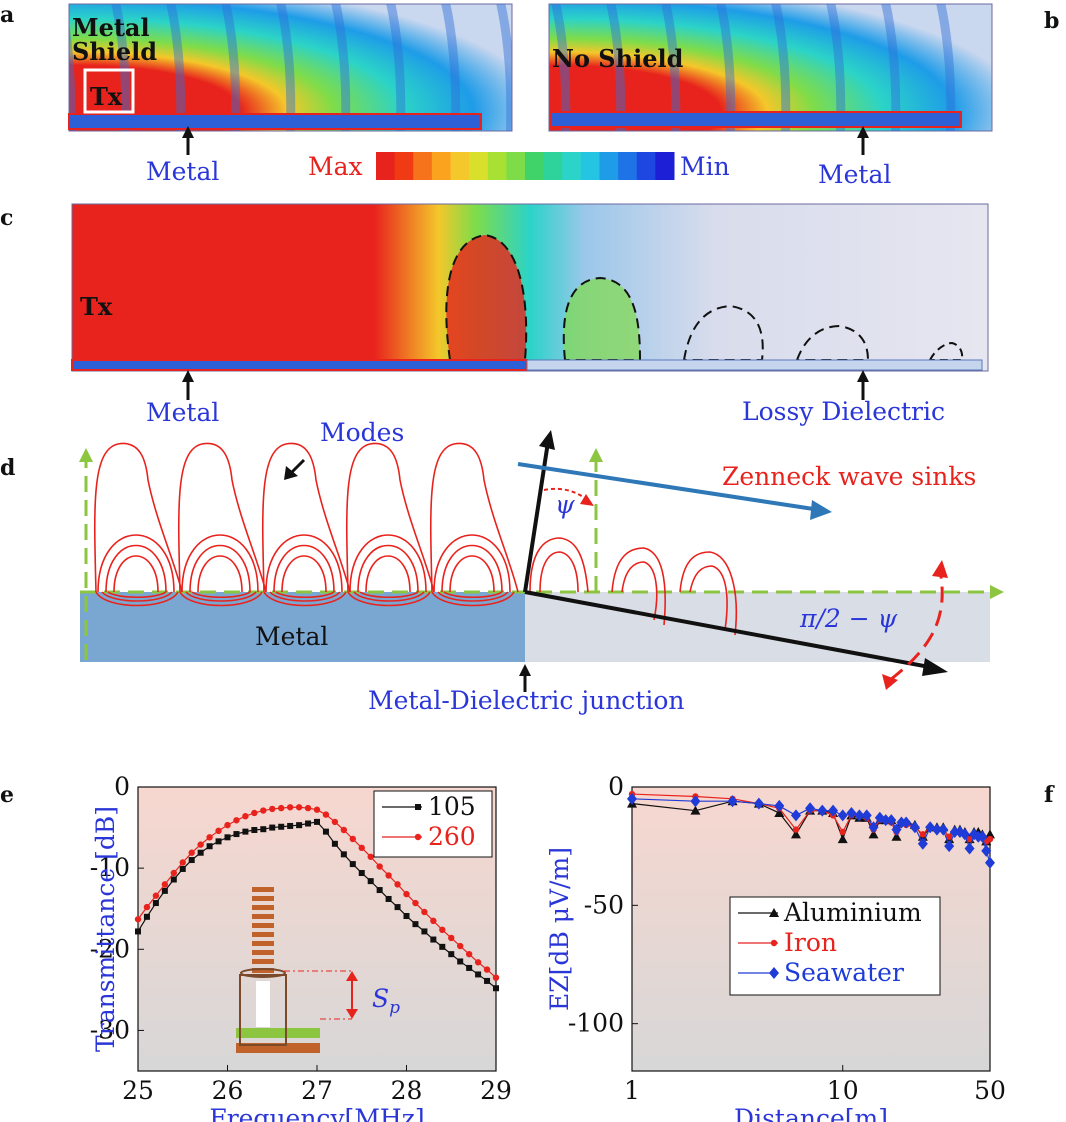 The height and width of the screenshot is (1122, 1066). What do you see at coordinates (604, 904) in the screenshot?
I see `y-tick-label: -50` at bounding box center [604, 904].